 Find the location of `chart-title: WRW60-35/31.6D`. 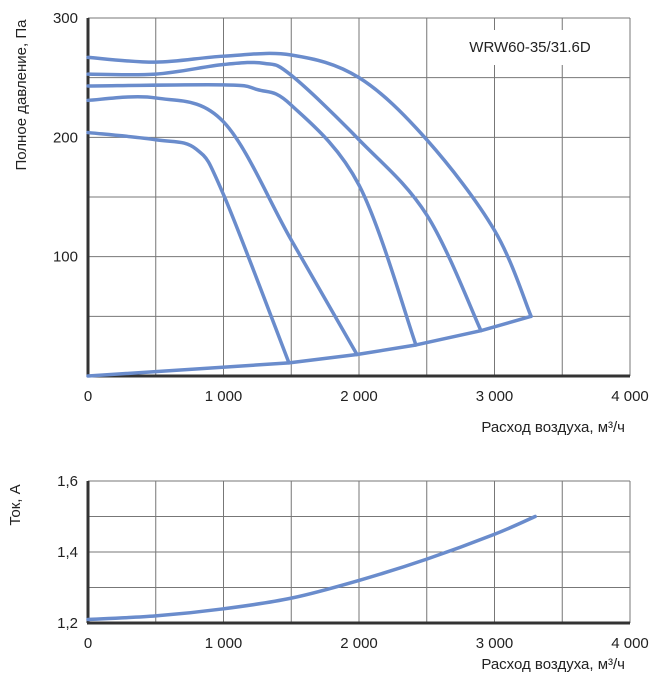

chart-title: WRW60-35/31.6D is located at coordinates (530, 47).